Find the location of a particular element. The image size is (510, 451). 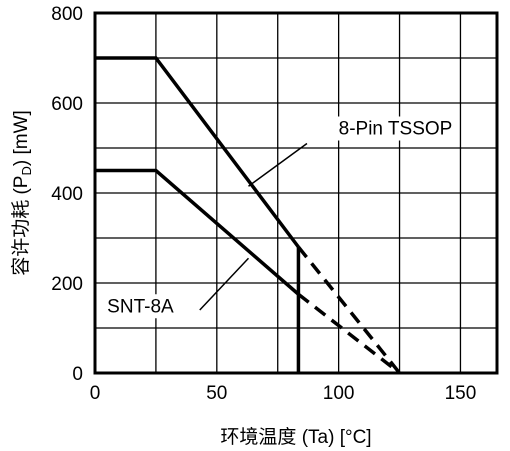

x-tick-label-100: 100 is located at coordinates (339, 393).